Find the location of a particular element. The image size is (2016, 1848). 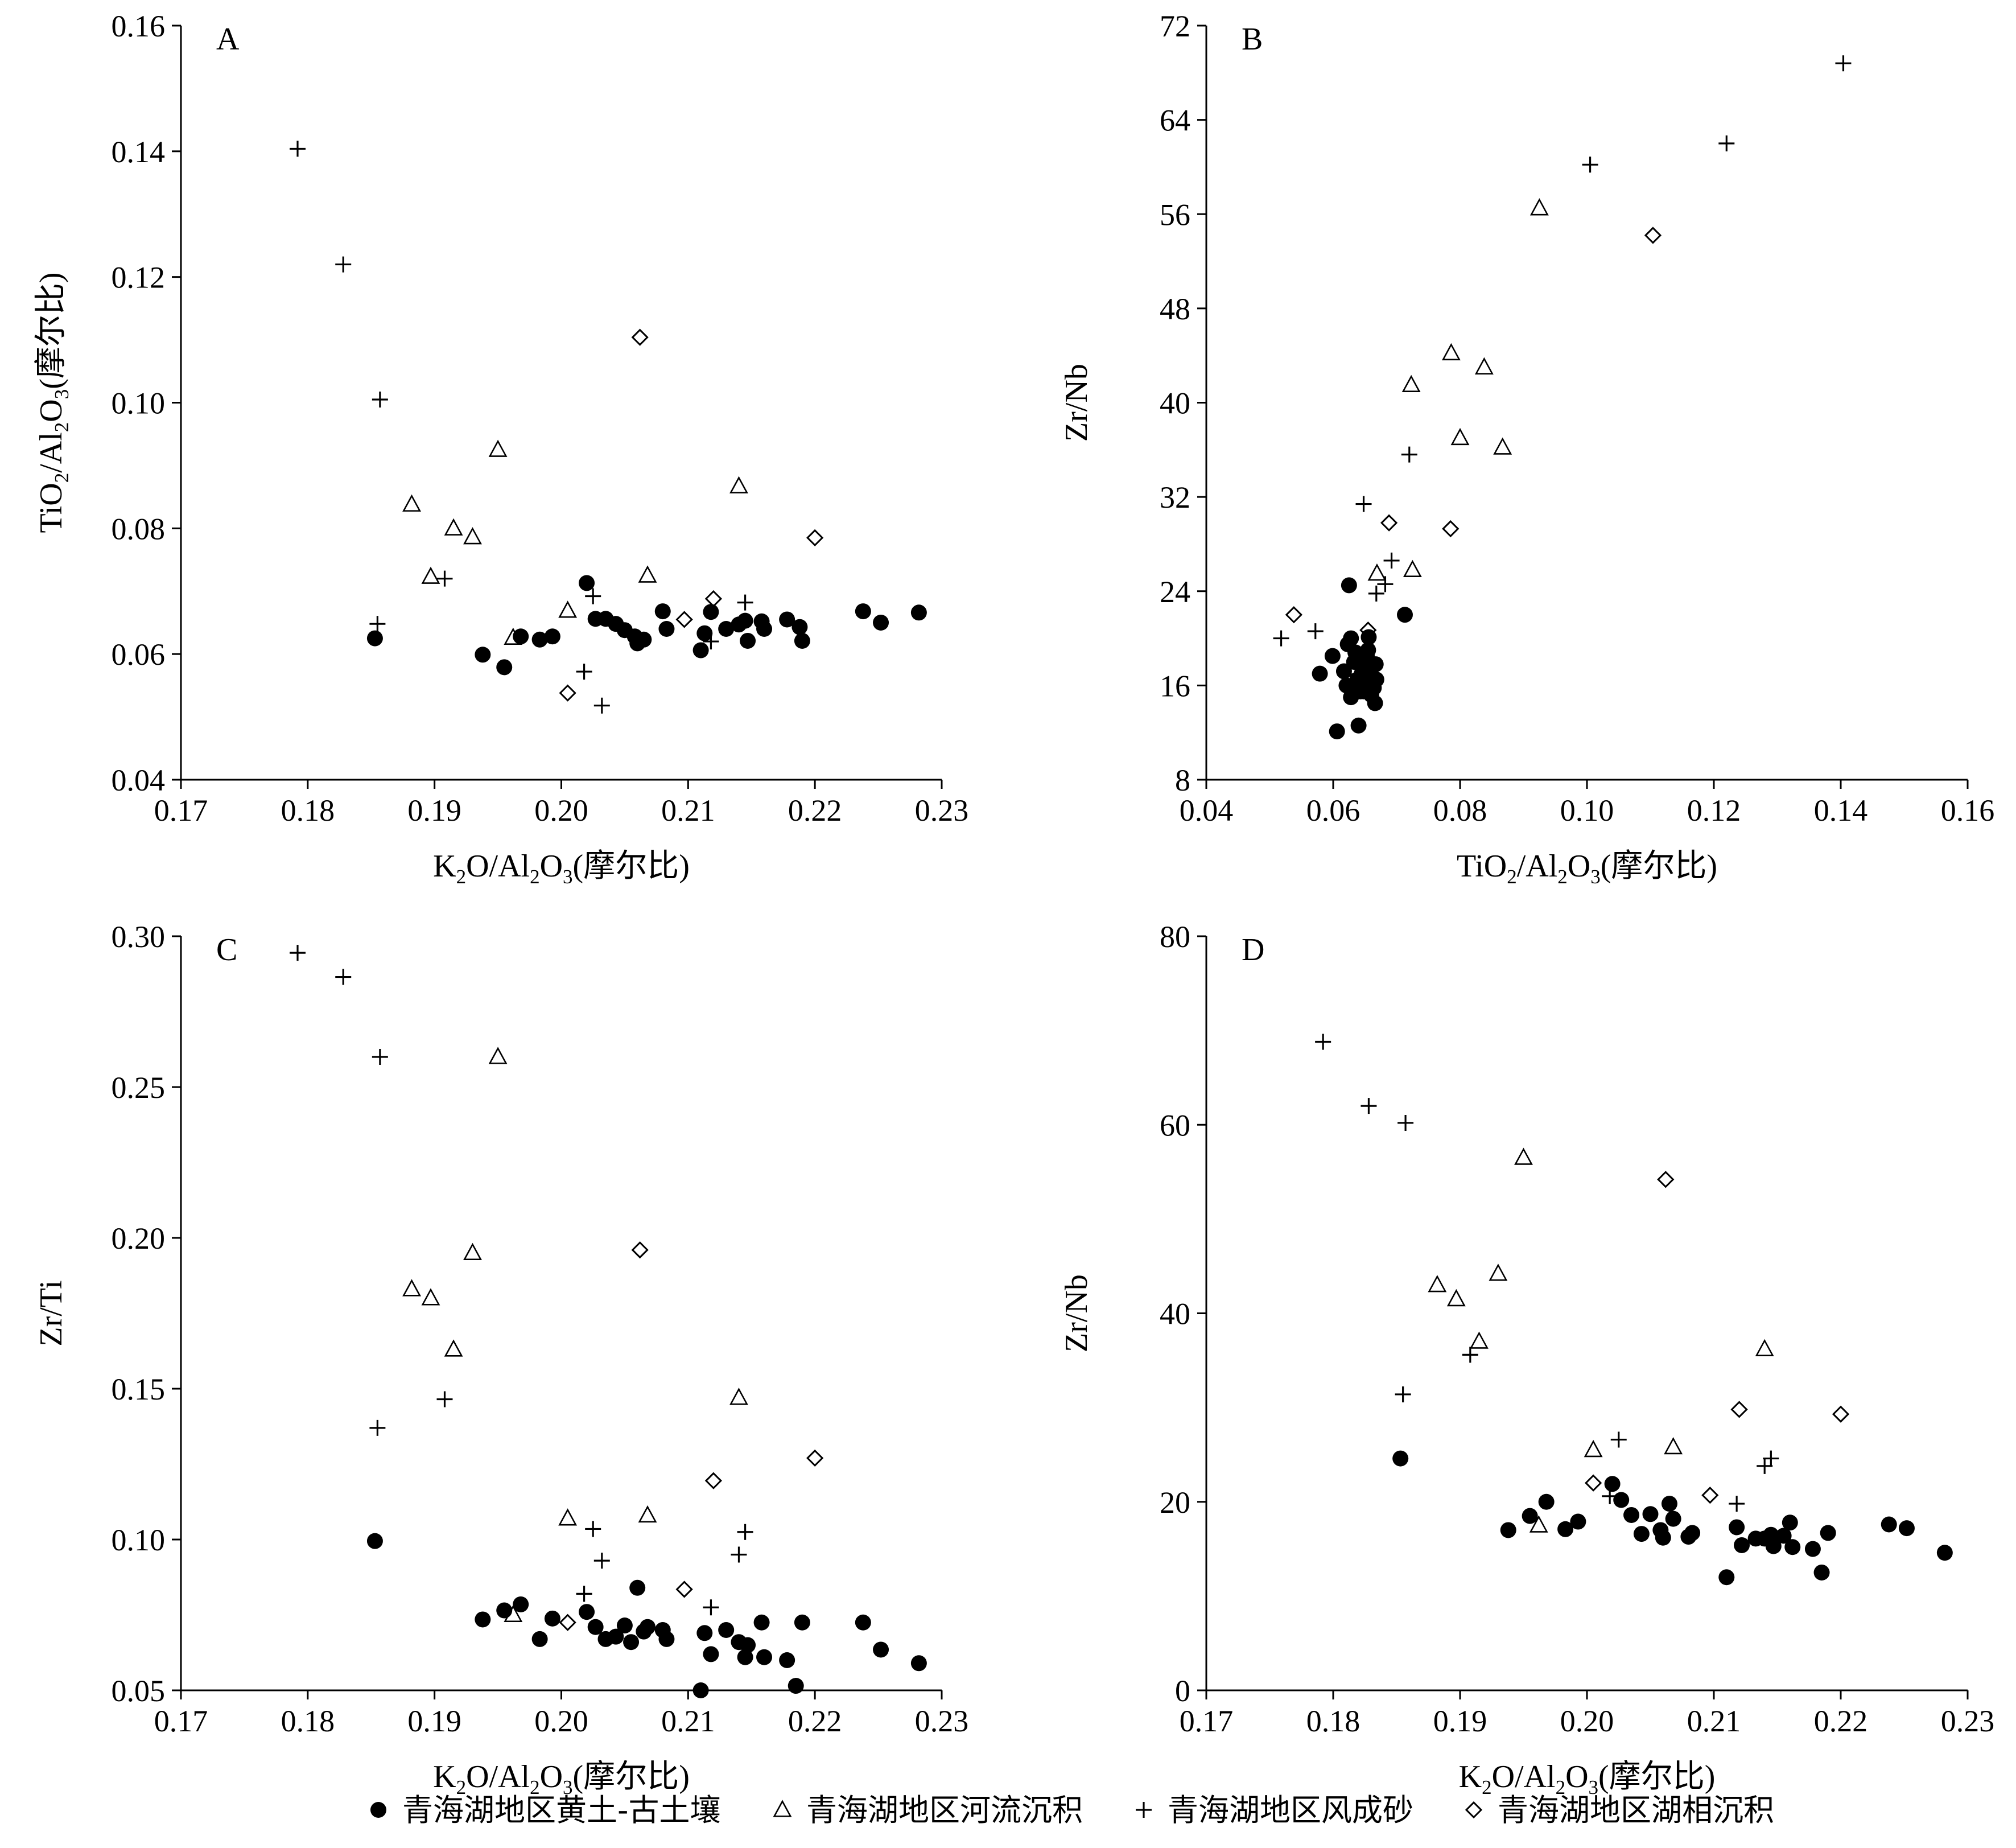

legend-item: 青海湖地区湖相沉积 is located at coordinates (1619, 1810).